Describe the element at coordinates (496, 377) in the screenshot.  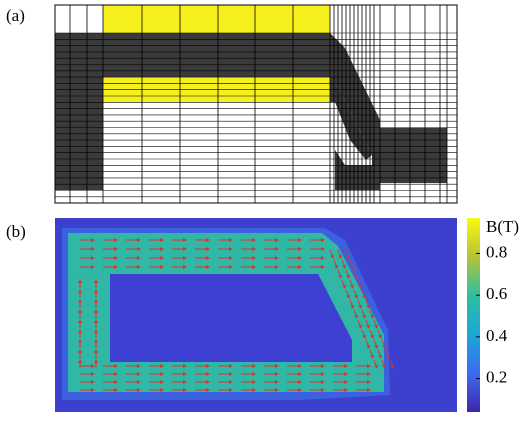
I see `colorbar-tick-label: 0.2` at that location.